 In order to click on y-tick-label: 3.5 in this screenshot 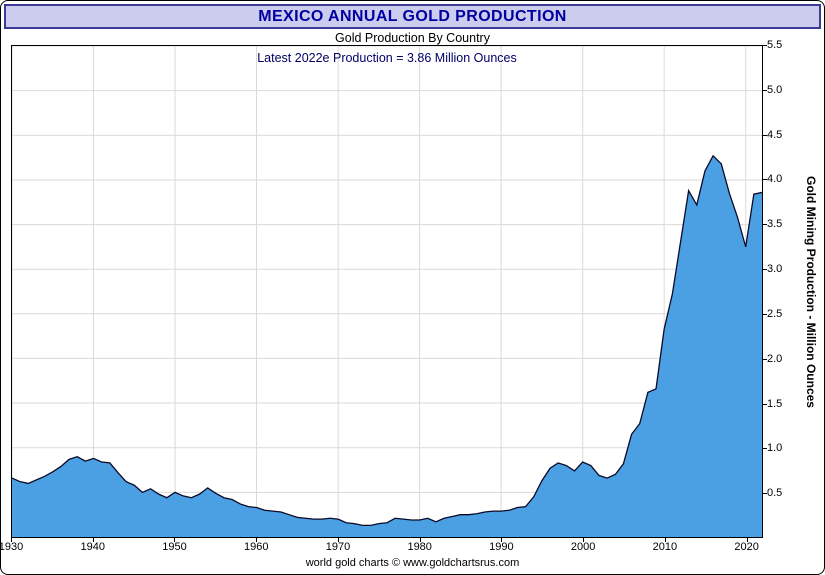, I will do `click(775, 224)`.